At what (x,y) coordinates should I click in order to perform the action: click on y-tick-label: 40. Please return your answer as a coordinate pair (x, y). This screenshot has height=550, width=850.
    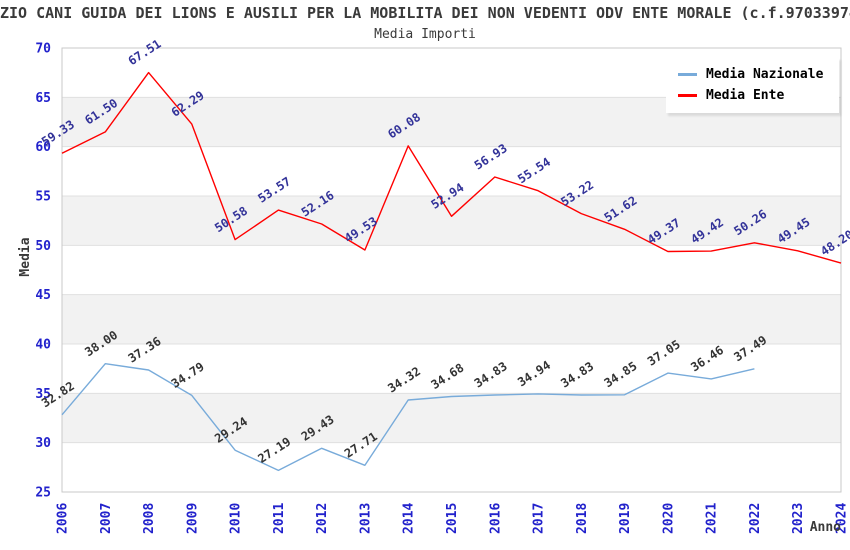
    Looking at the image, I should click on (43, 345).